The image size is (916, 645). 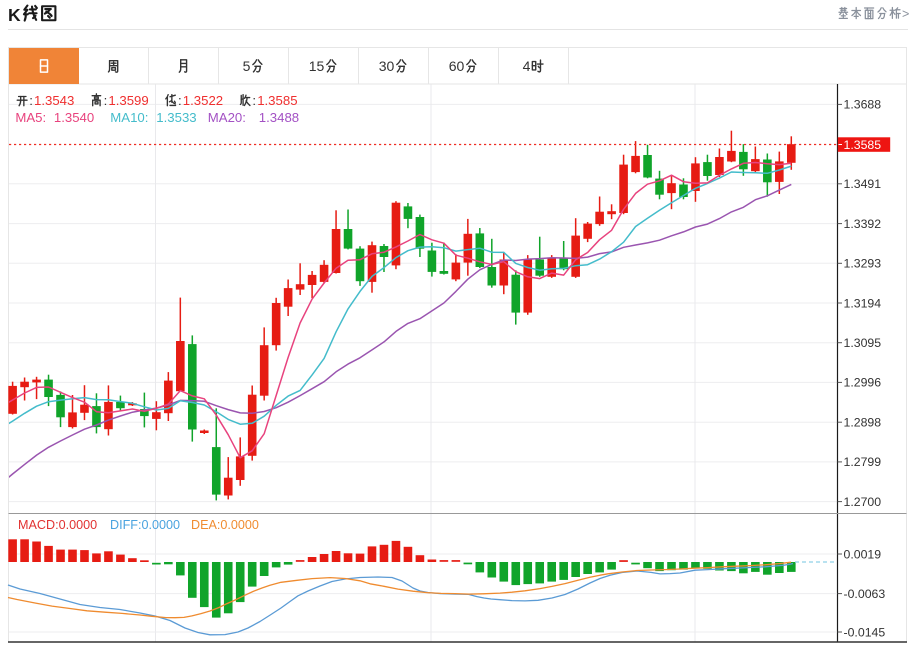 I want to click on svg-text: MA20:, so click(x=227, y=117).